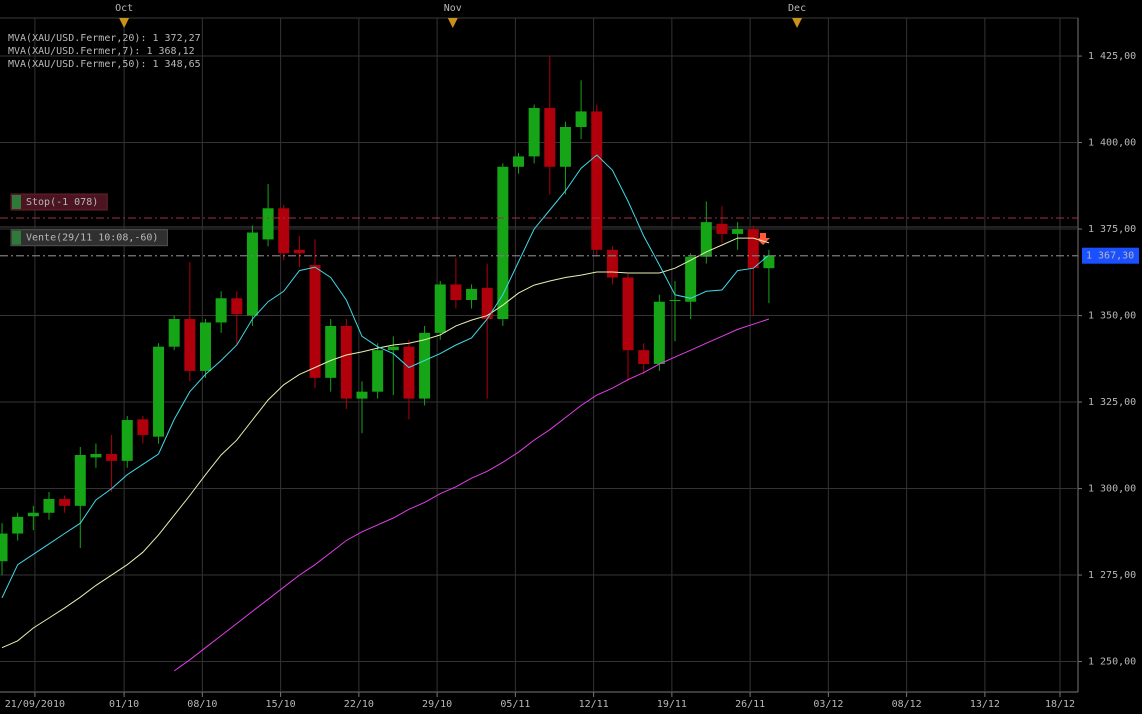 The image size is (1142, 714). I want to click on sell-marker, so click(763, 239).